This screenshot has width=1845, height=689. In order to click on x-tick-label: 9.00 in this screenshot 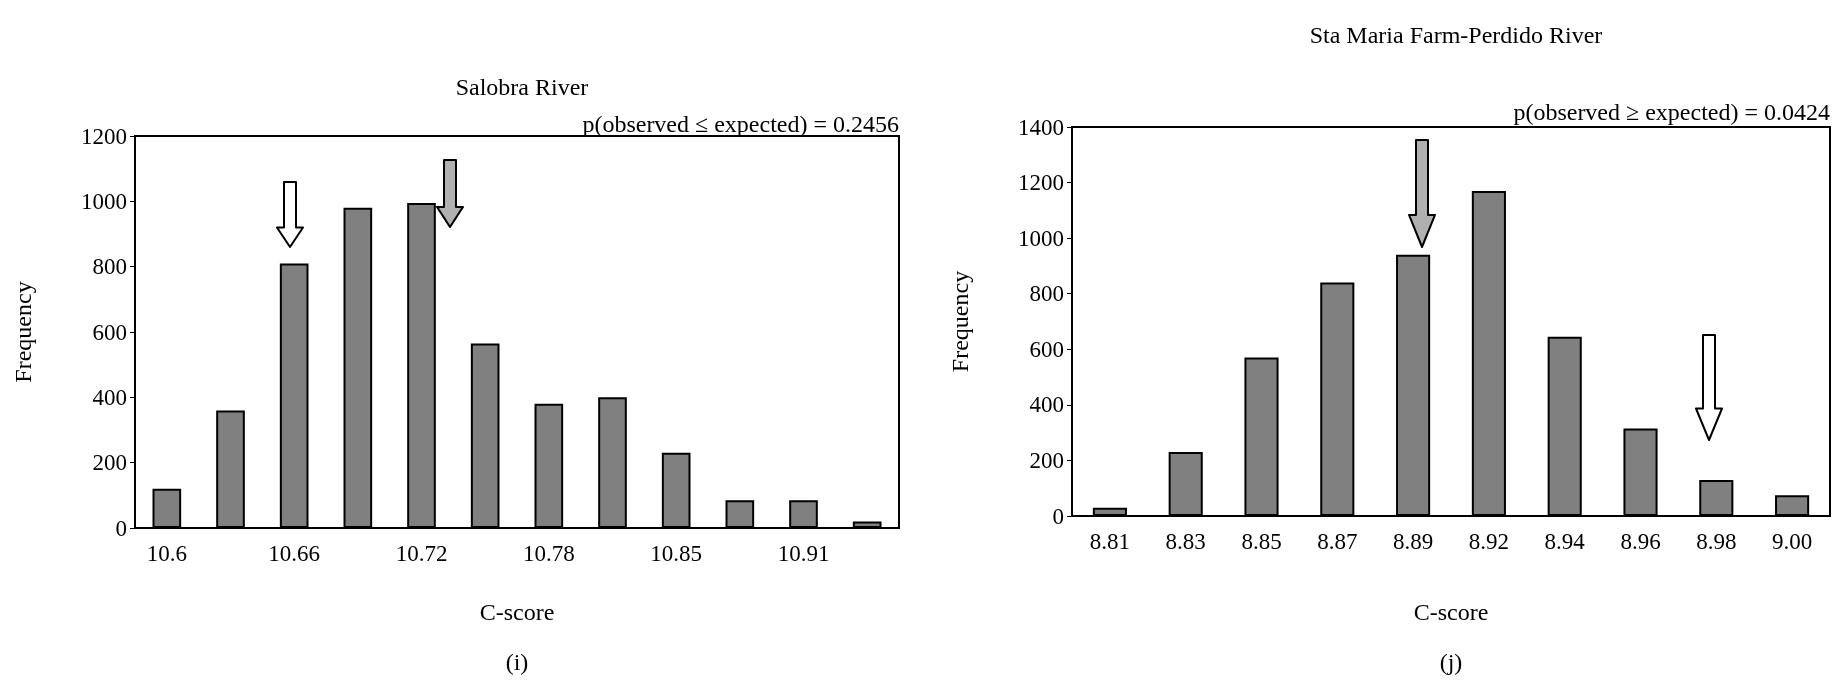, I will do `click(1792, 541)`.